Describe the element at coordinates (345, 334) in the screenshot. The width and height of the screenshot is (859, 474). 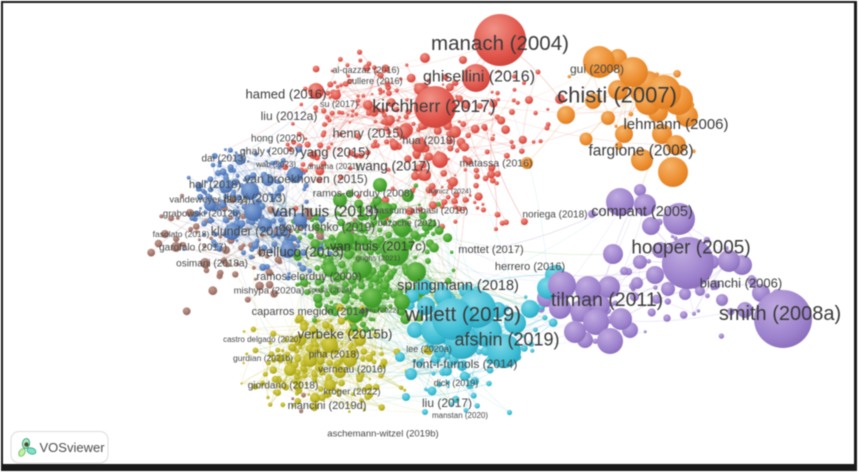
I see `svg-text: verbeke (2015b)` at that location.